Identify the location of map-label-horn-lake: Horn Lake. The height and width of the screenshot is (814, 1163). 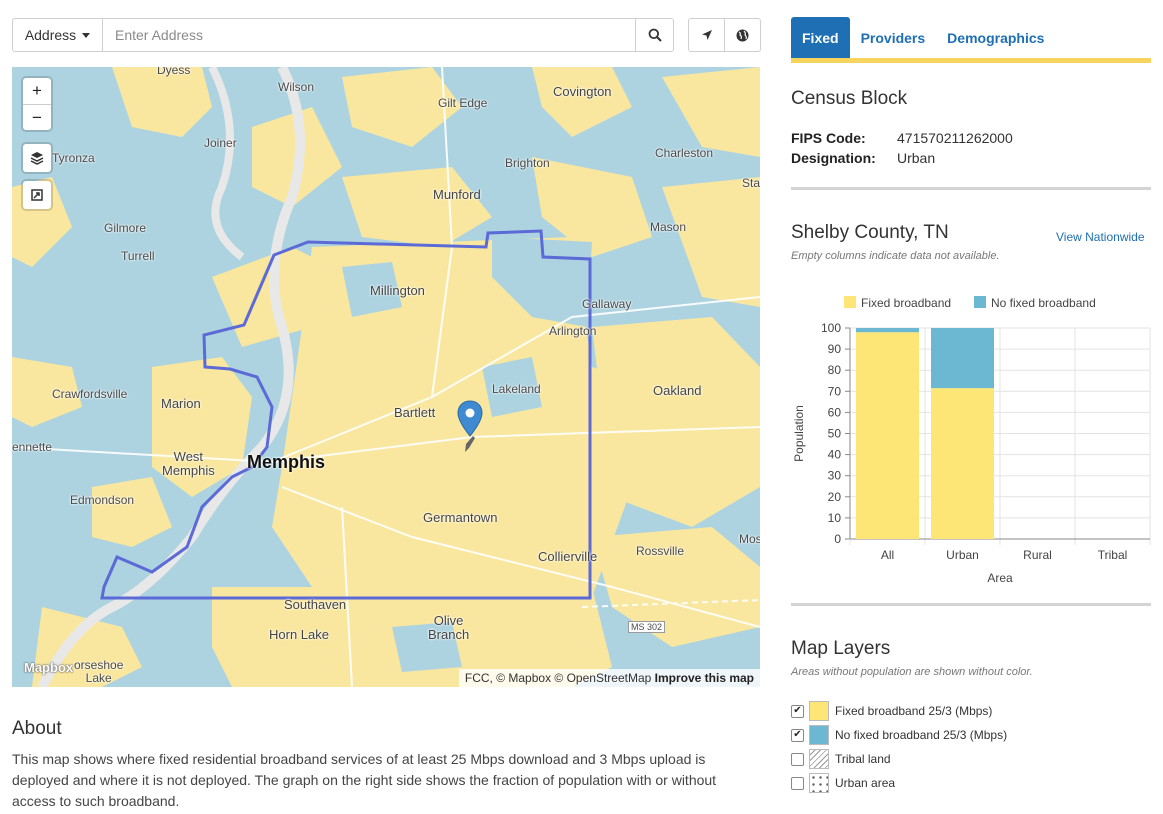
(299, 634).